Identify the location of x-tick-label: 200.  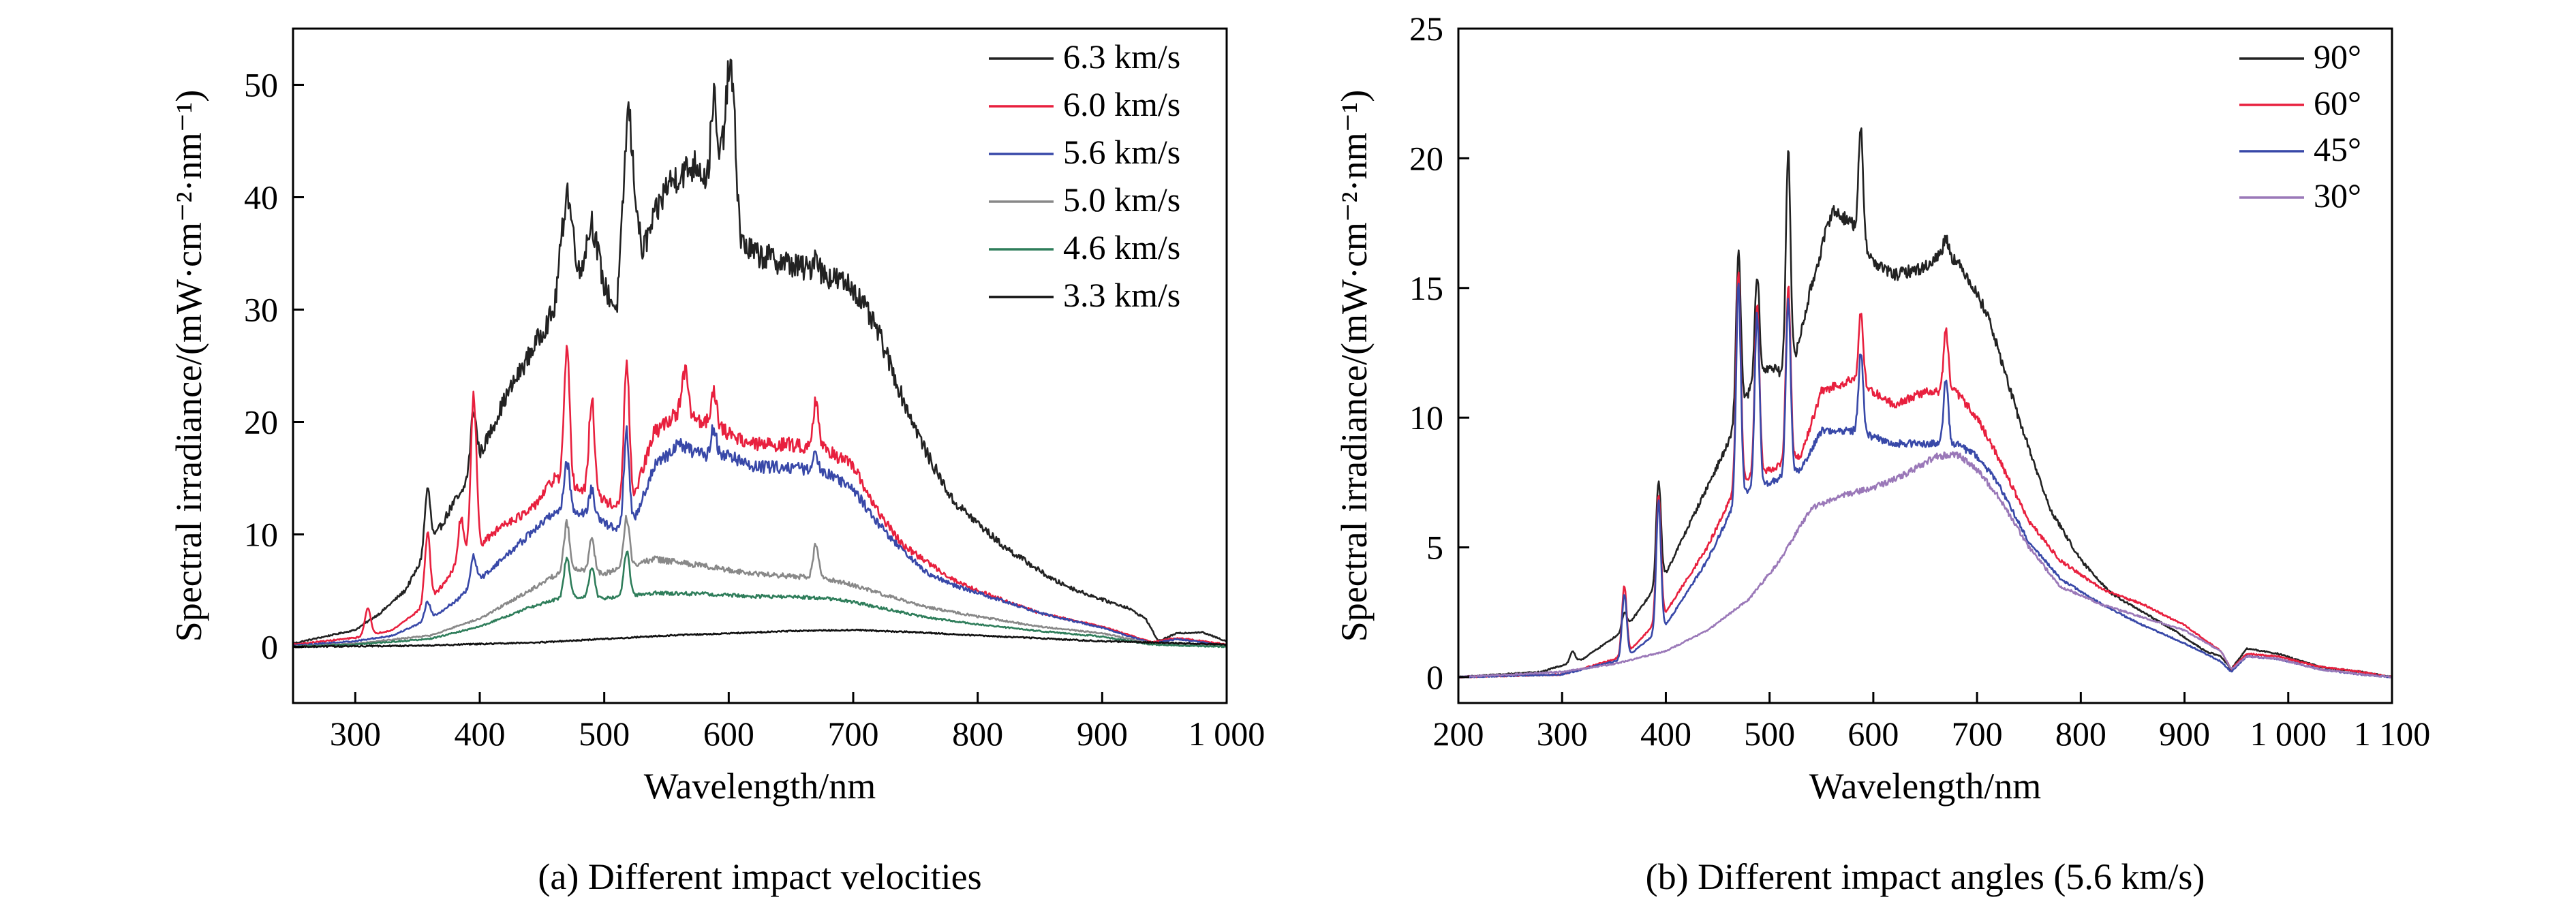
(1458, 734).